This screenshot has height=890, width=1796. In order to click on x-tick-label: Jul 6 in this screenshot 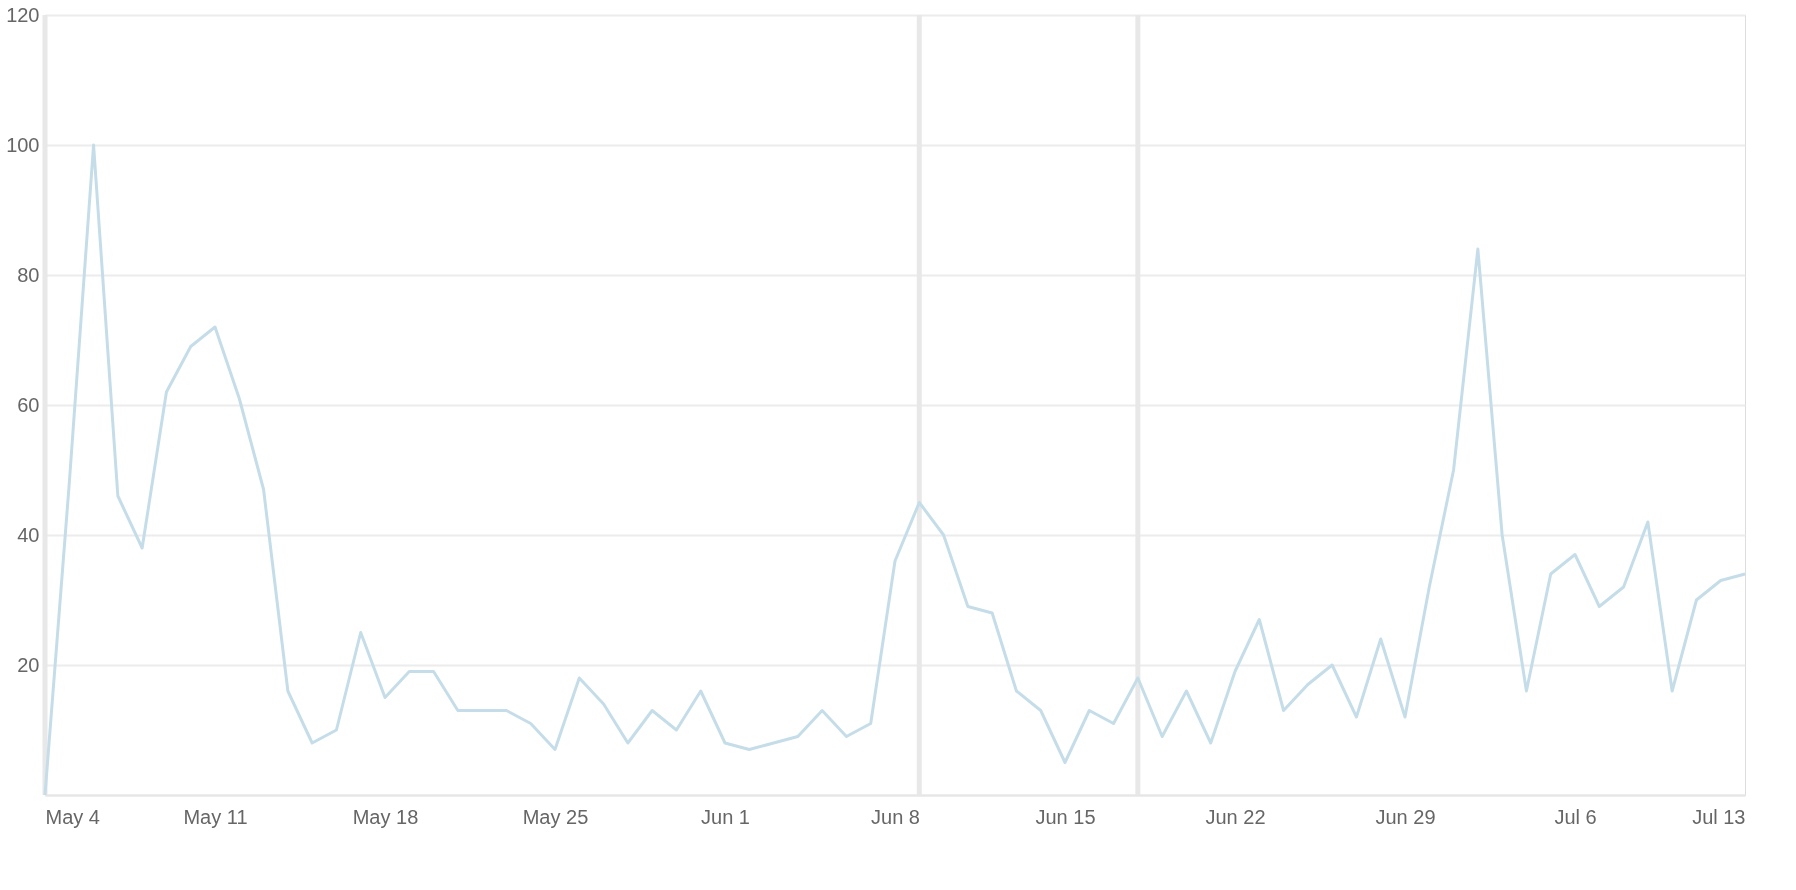, I will do `click(1575, 816)`.